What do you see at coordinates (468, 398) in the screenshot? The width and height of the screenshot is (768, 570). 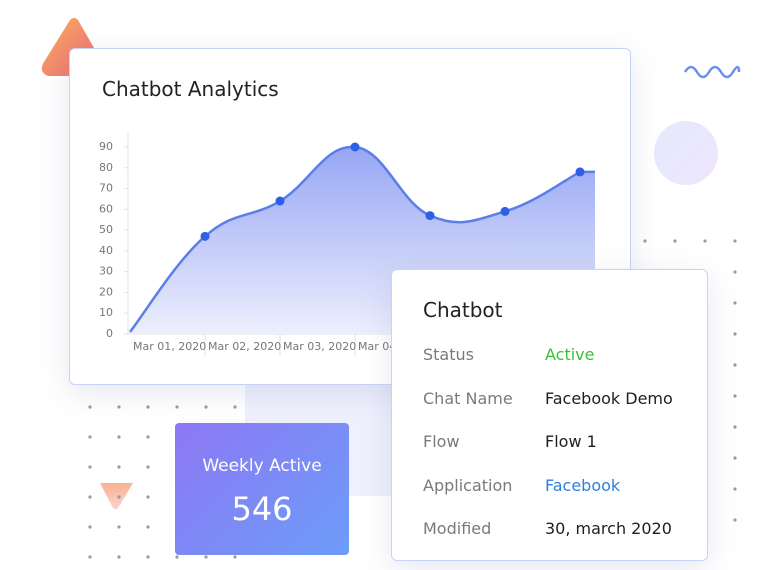 I see `row-label: Chat Name` at bounding box center [468, 398].